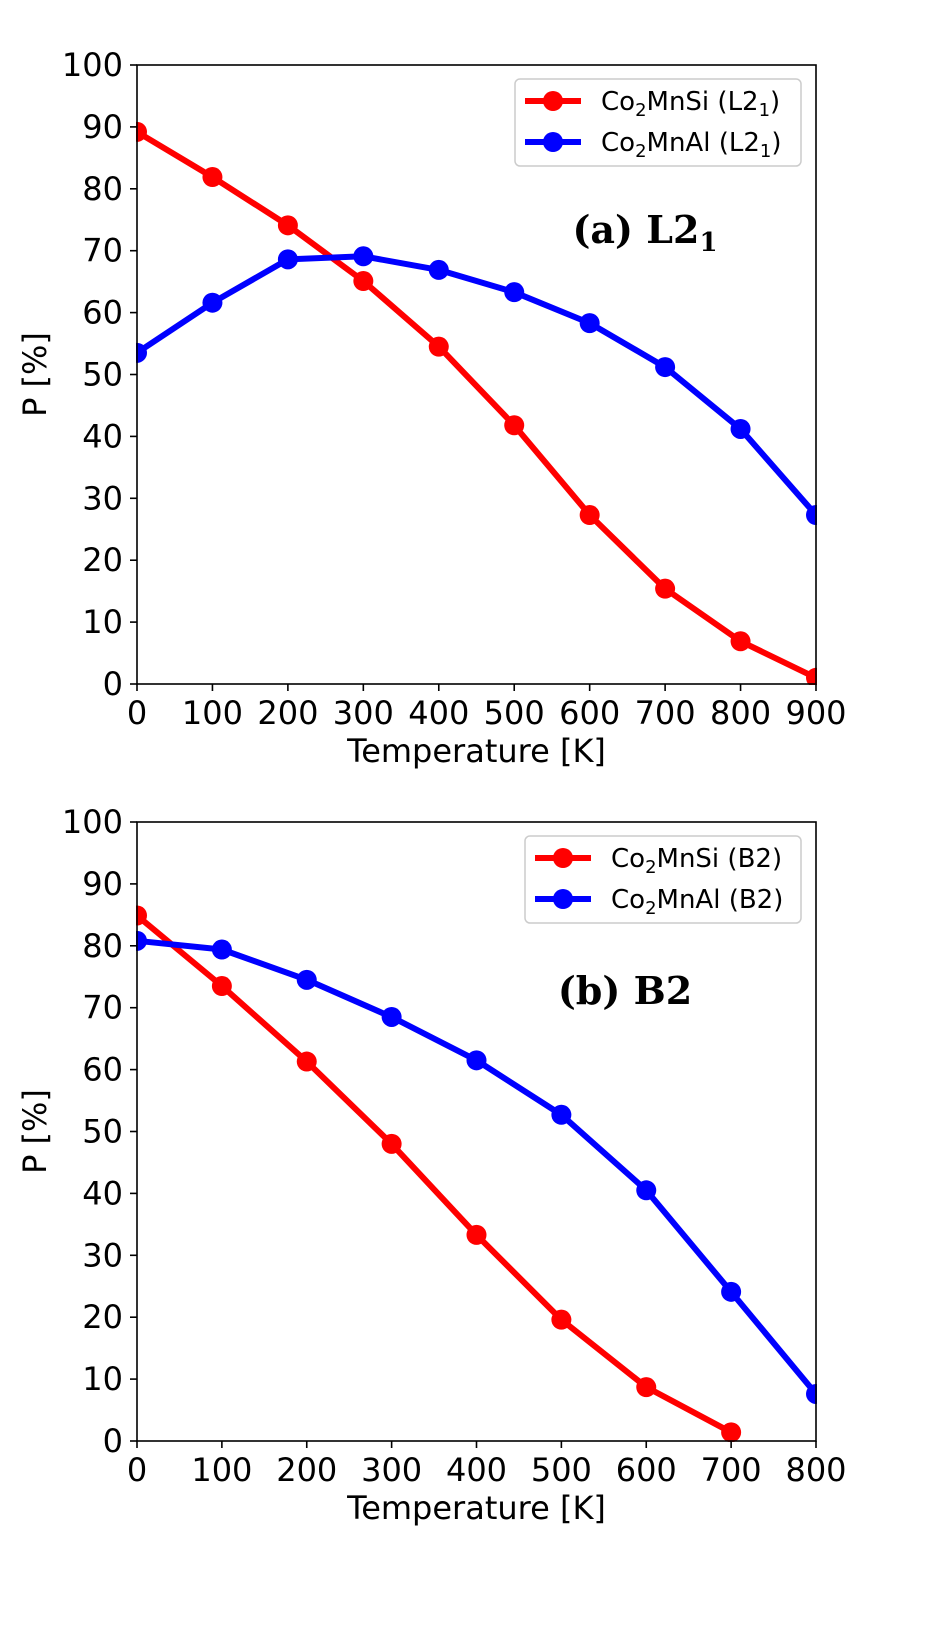  Describe the element at coordinates (306, 1470) in the screenshot. I see `x-tick-label: 200` at that location.